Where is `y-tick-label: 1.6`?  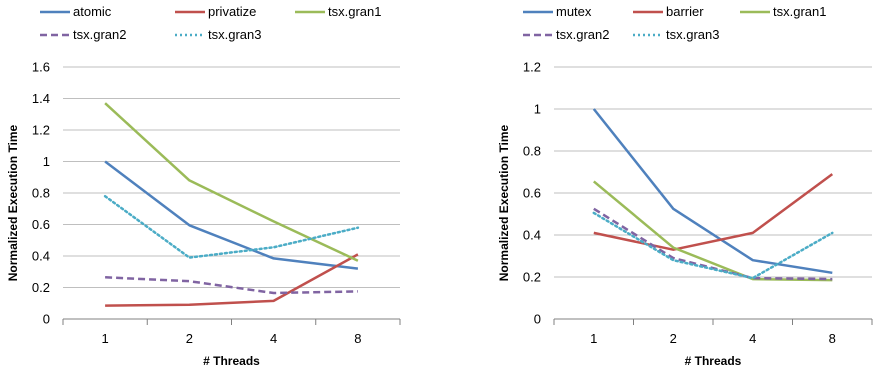 y-tick-label: 1.6 is located at coordinates (41, 67).